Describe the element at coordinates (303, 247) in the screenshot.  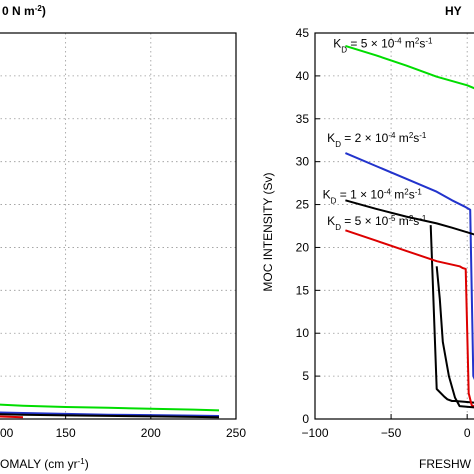
I see `right-ytick-label-4: 20` at that location.